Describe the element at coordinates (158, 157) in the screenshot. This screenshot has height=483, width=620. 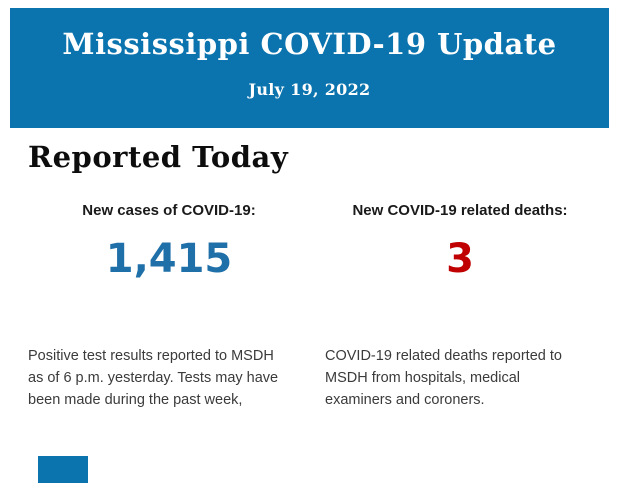
I see `section-heading: Reported Today` at that location.